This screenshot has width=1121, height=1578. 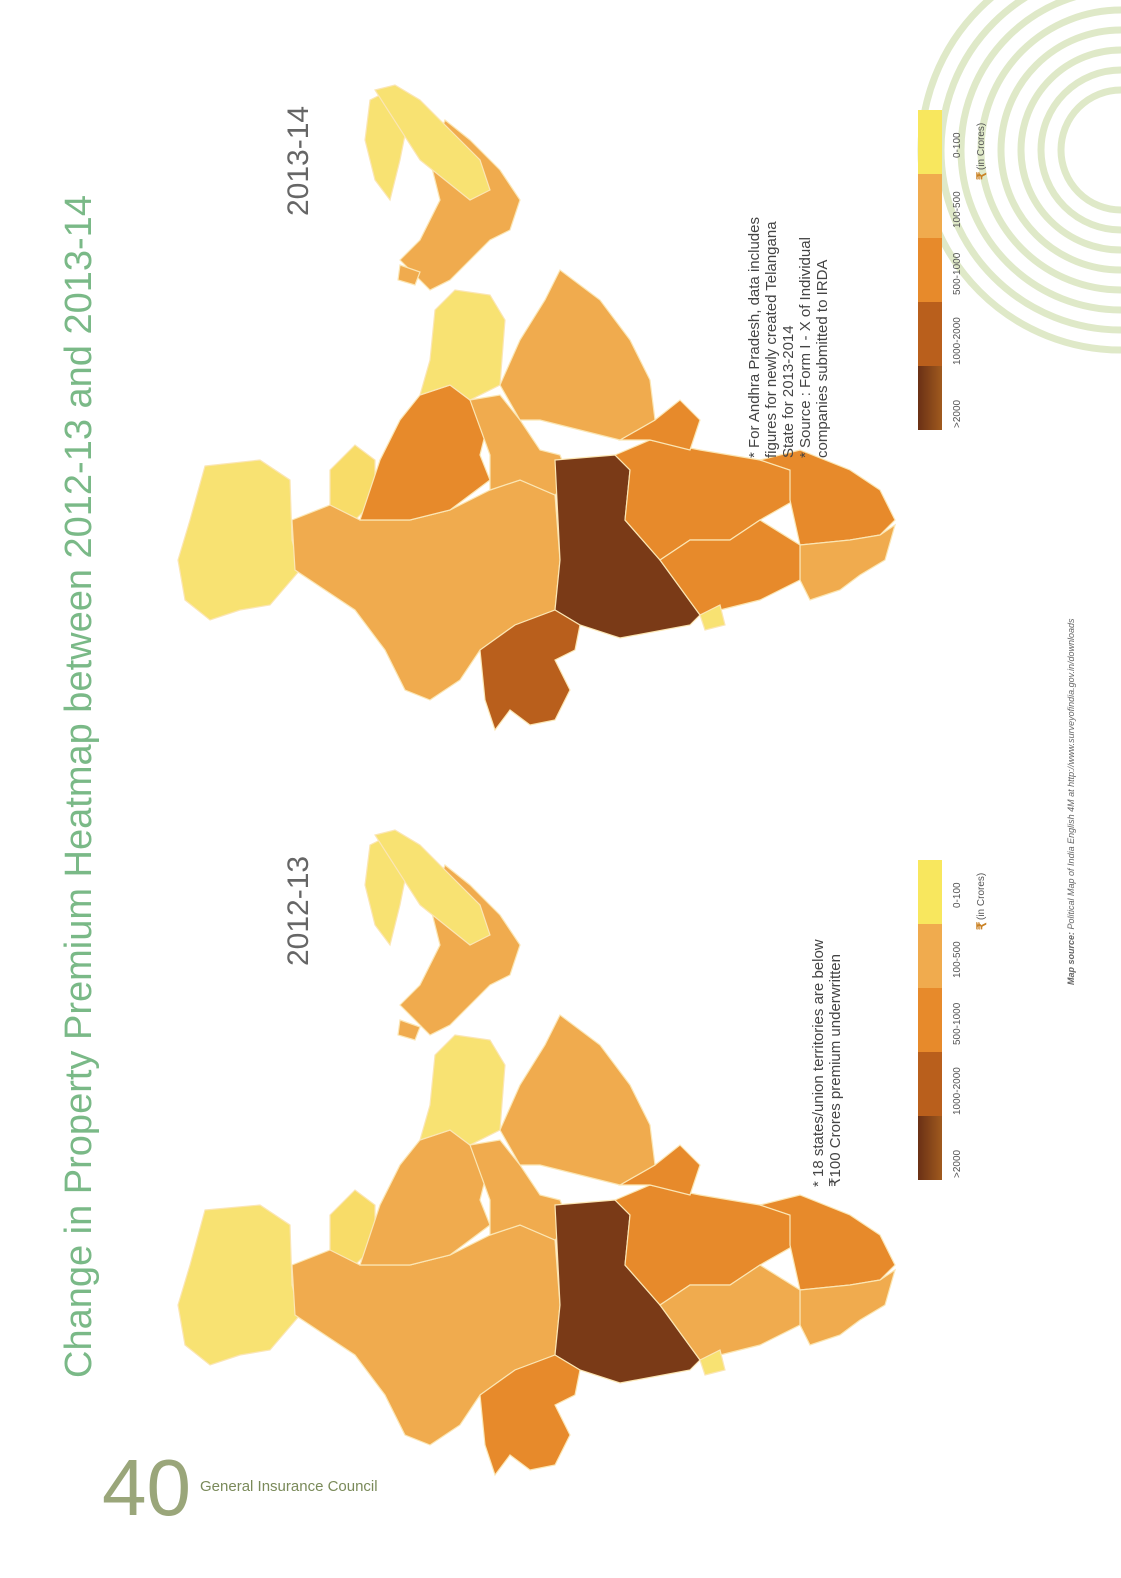 I want to click on note-line: ₹100 Crores premium underwritten, so click(x=835, y=1070).